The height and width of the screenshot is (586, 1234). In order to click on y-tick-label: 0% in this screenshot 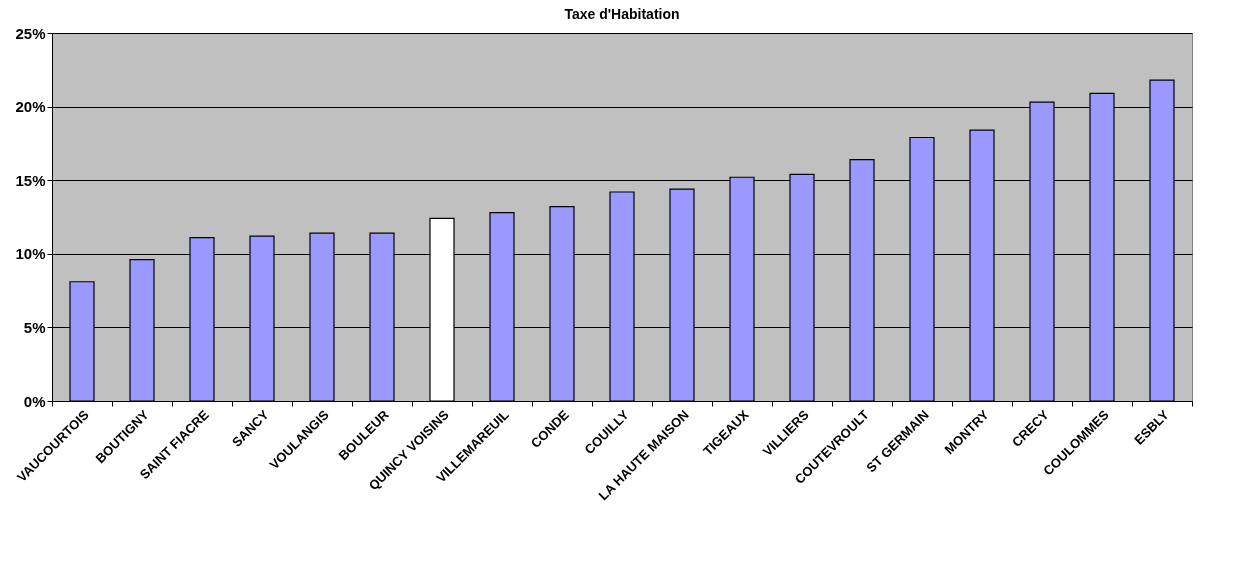, I will do `click(34, 401)`.